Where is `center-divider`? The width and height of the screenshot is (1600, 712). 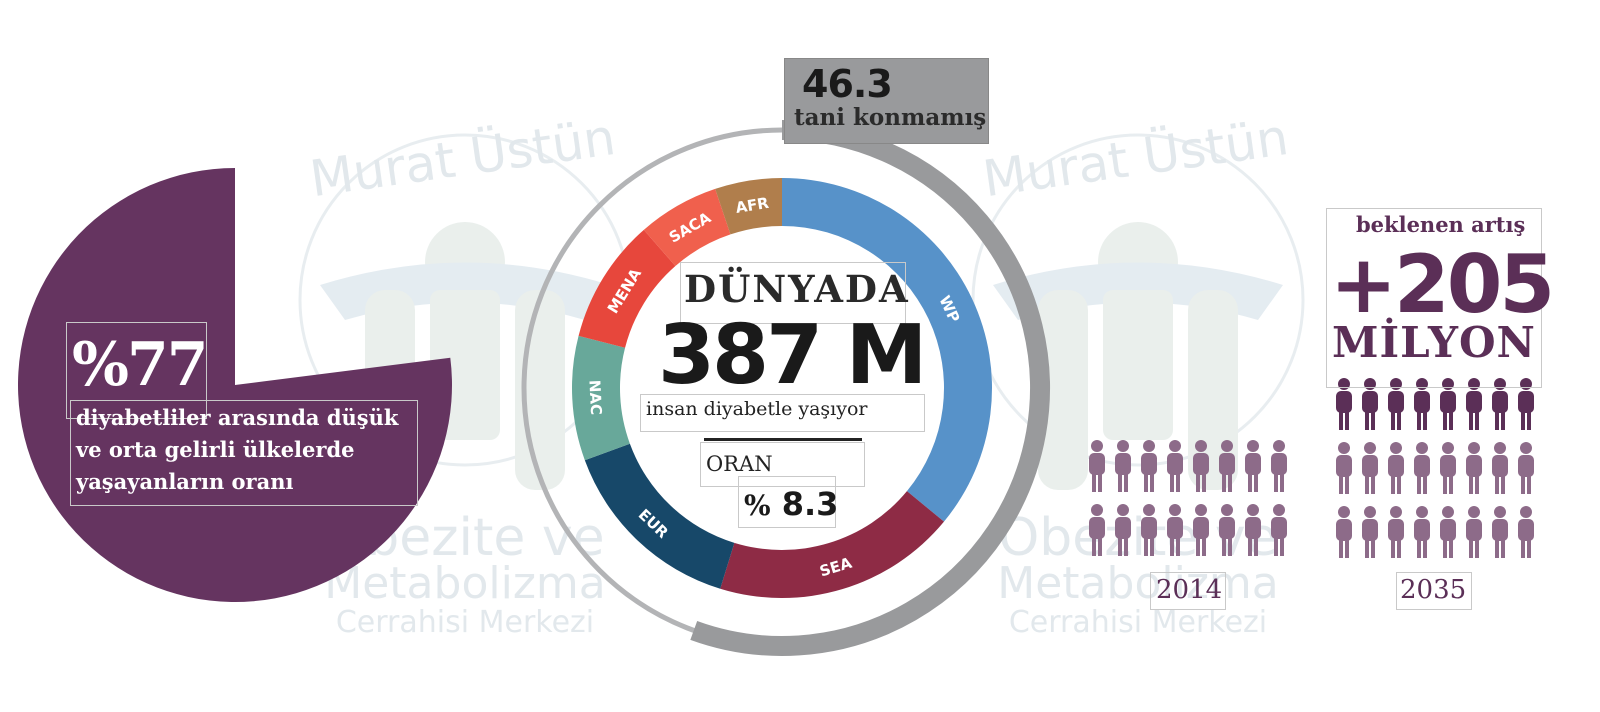 center-divider is located at coordinates (783, 439).